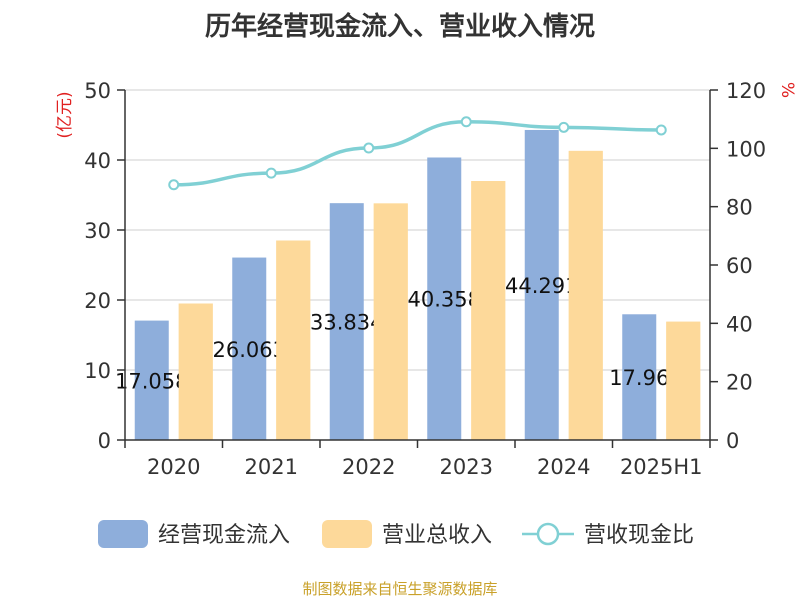 The width and height of the screenshot is (800, 600). Describe the element at coordinates (399, 27) in the screenshot. I see `chart-title: 历年经营现金流入、营业收入情况` at that location.